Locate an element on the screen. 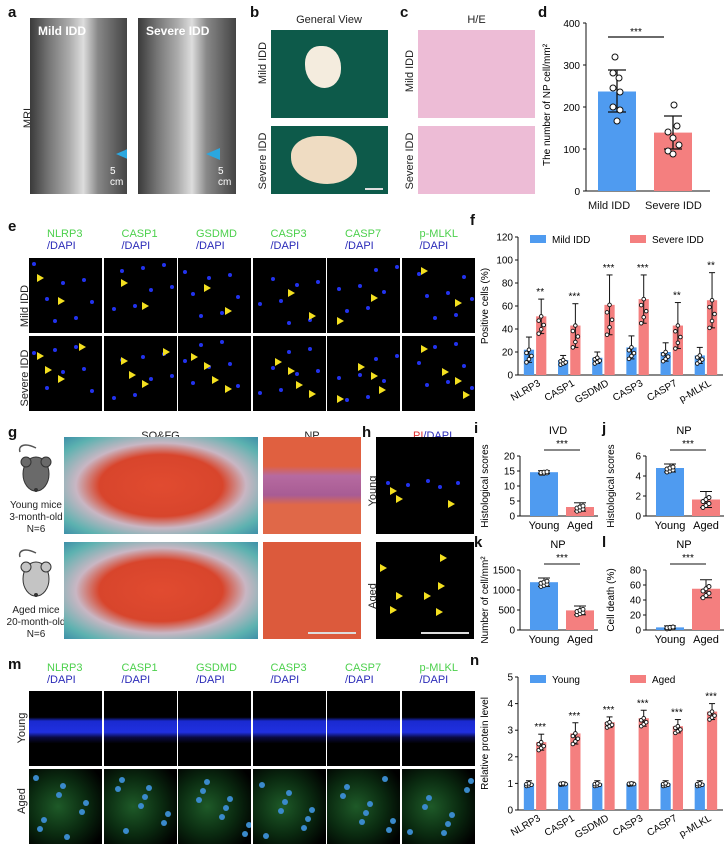 This screenshot has width=727, height=853. panel-label-e: e is located at coordinates (12, 226).